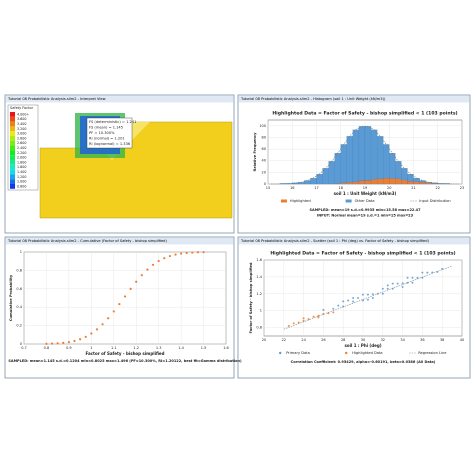 Image resolution: width=474 pixels, height=474 pixels. Describe the element at coordinates (19, 270) in the screenshot. I see `y-tick-label: 0.8` at that location.